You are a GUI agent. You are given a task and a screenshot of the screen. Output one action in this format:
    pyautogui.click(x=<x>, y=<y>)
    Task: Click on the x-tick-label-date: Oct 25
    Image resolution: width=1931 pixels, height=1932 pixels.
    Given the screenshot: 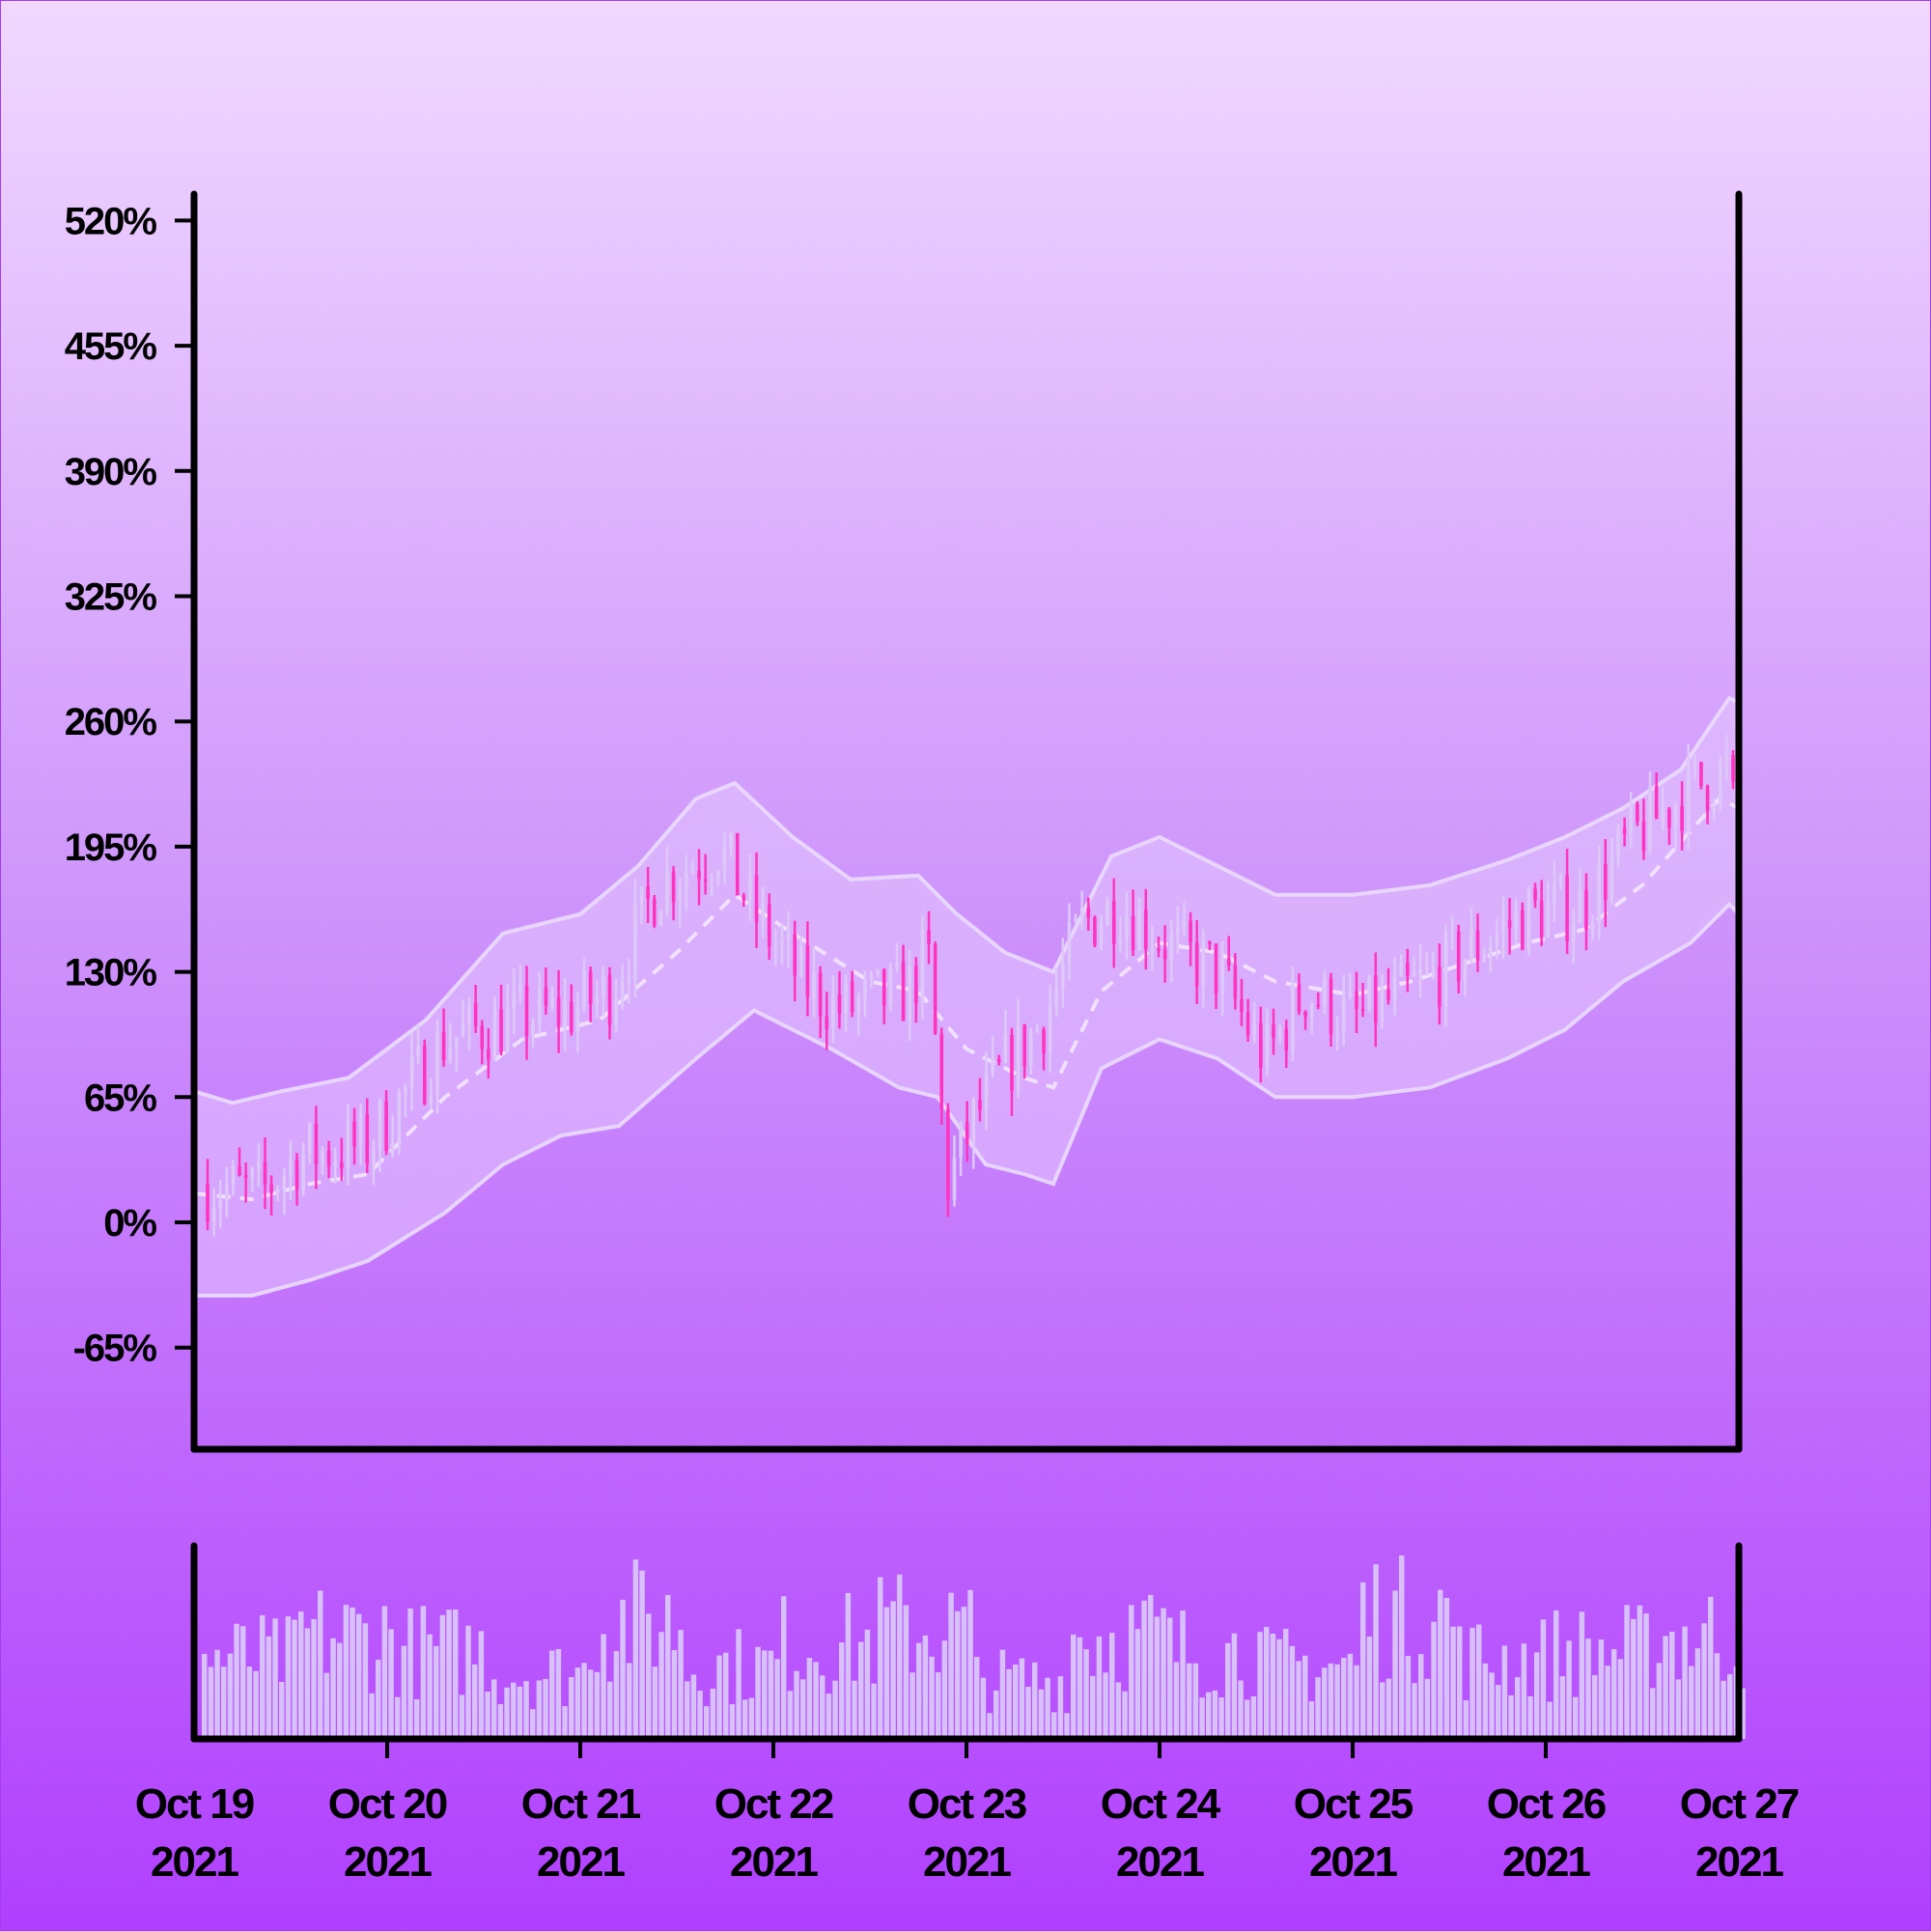 What is the action you would take?
    pyautogui.click(x=1353, y=1804)
    